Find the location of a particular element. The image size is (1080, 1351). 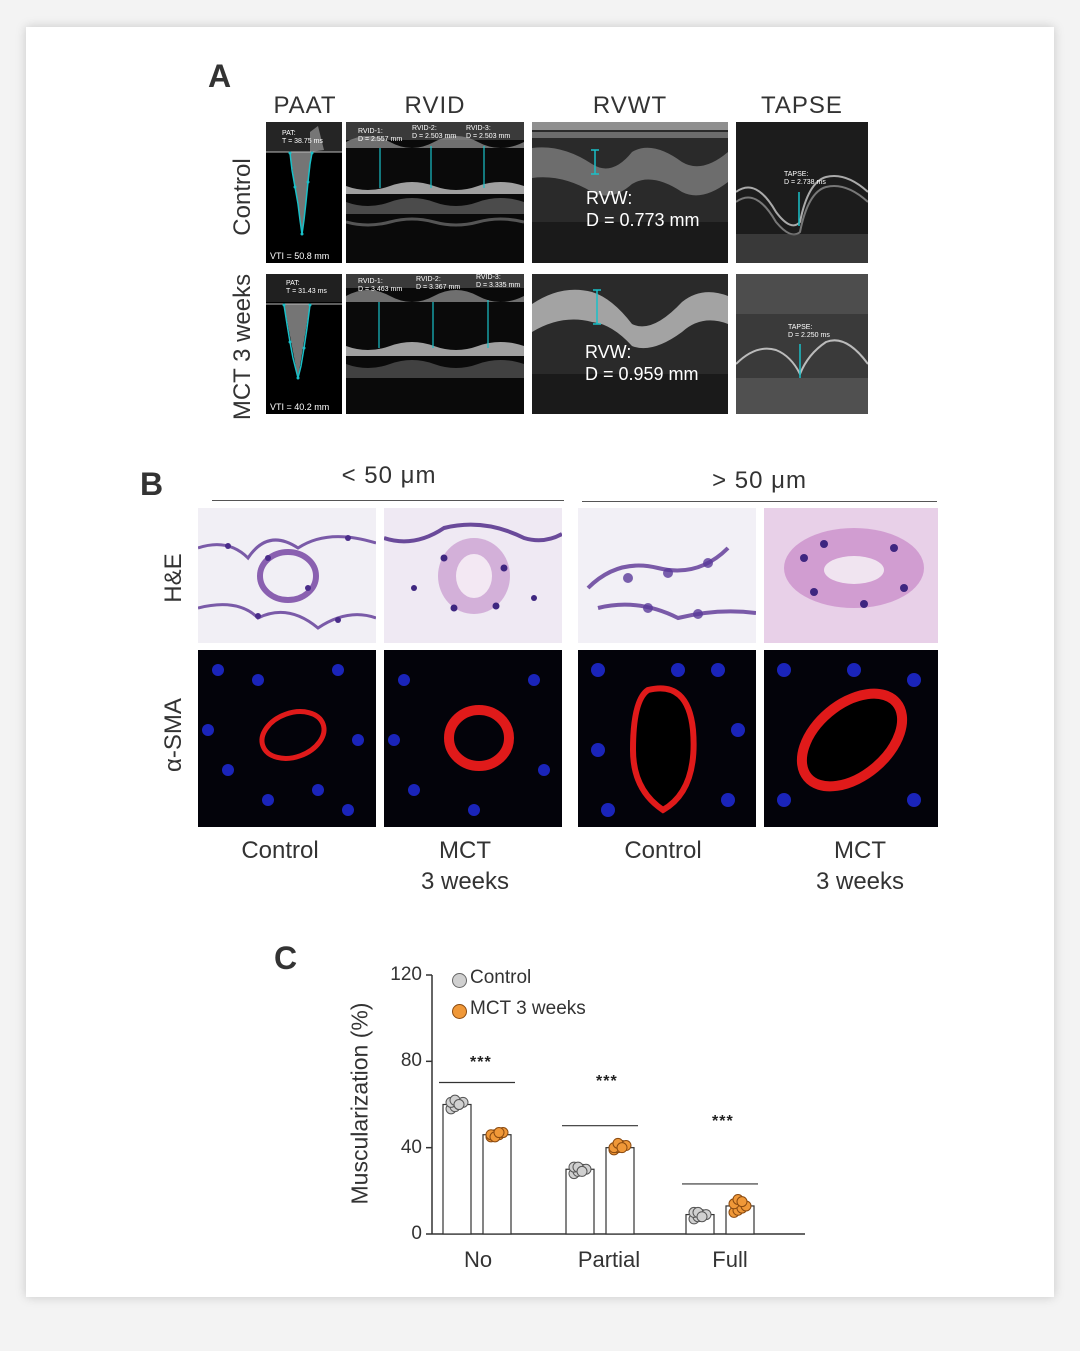

rvwt-control-mmode-image is located at coordinates (630, 192).